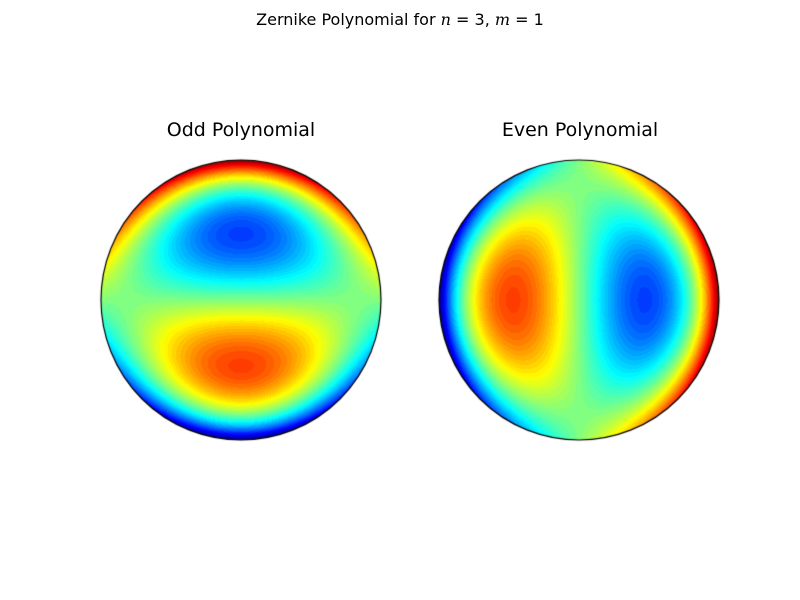 The height and width of the screenshot is (600, 800). I want to click on suptitle-equals-m: =, so click(522, 19).